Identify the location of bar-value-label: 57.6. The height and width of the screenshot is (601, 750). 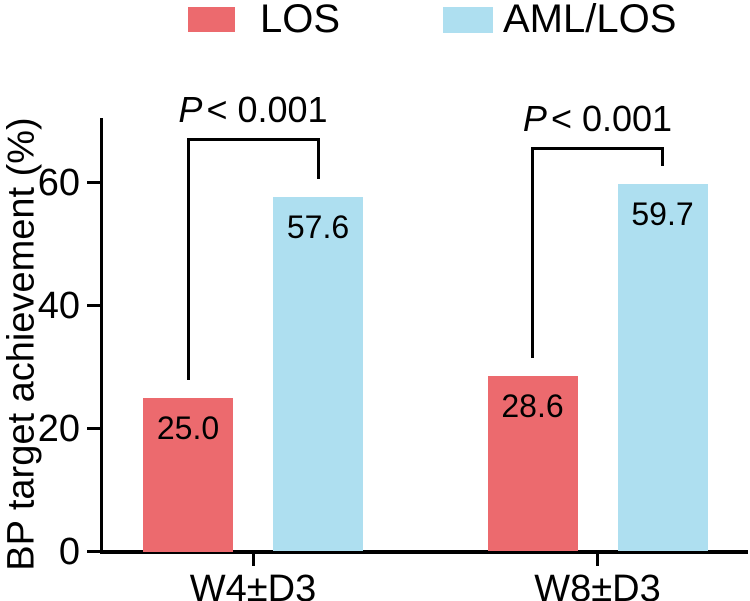
(318, 227).